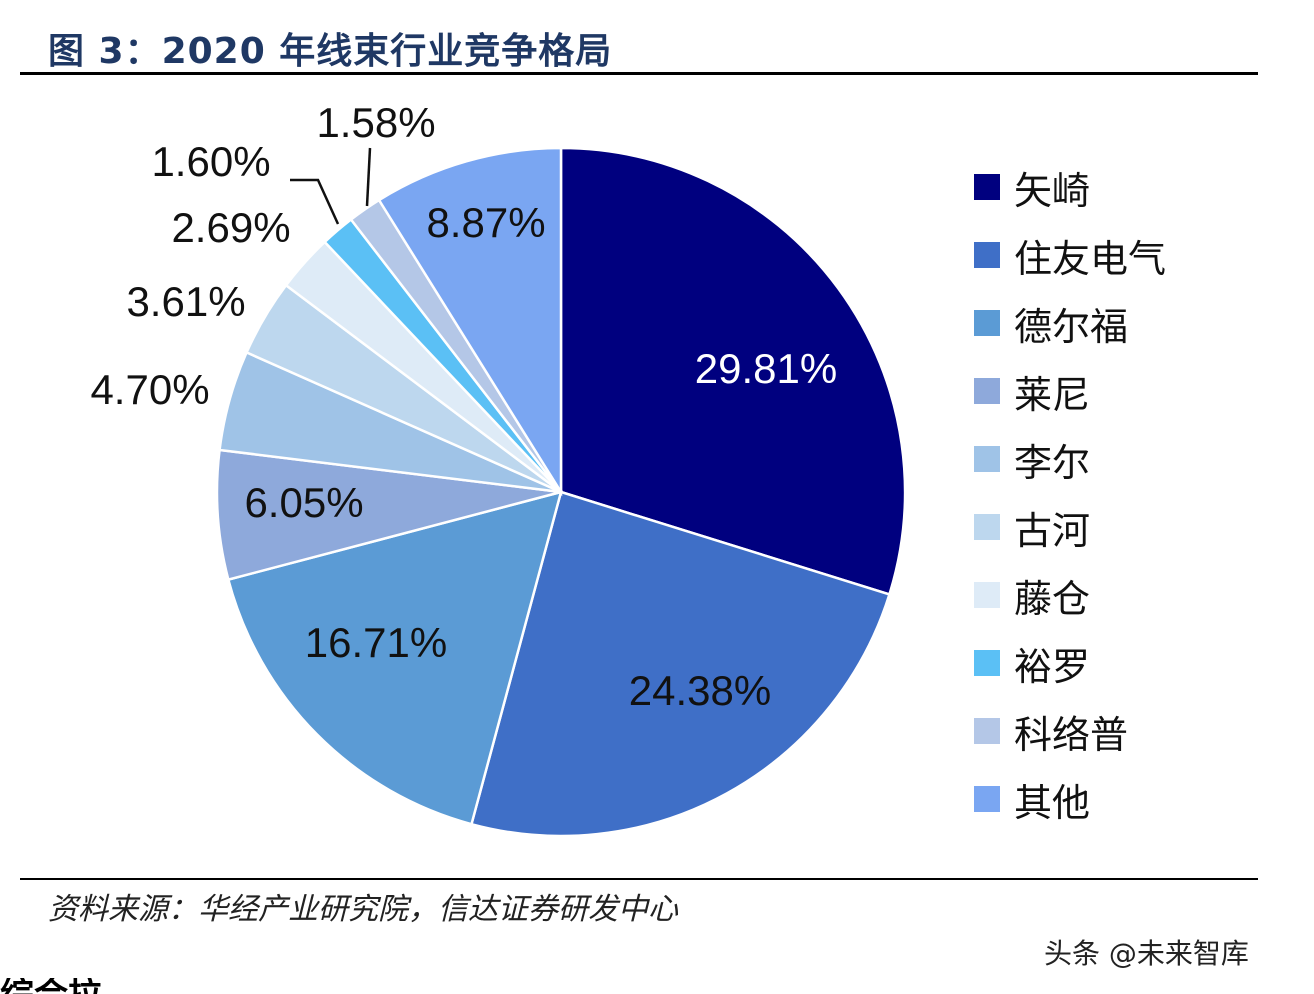  What do you see at coordinates (766, 368) in the screenshot?
I see `data-label-1: 29.81%` at bounding box center [766, 368].